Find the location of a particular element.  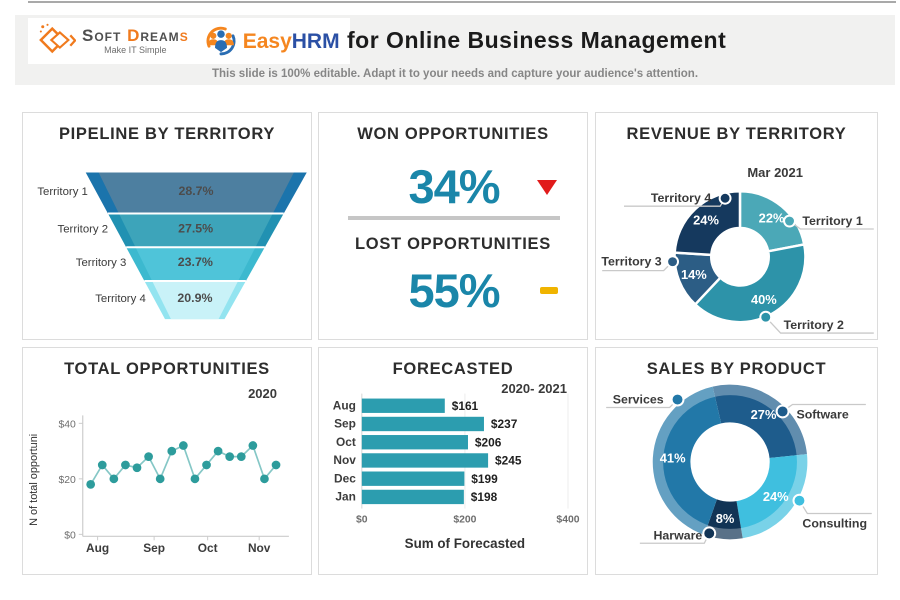

soft-dreams-logo: Soft Dreams Make IT Simple is located at coordinates (113, 41).